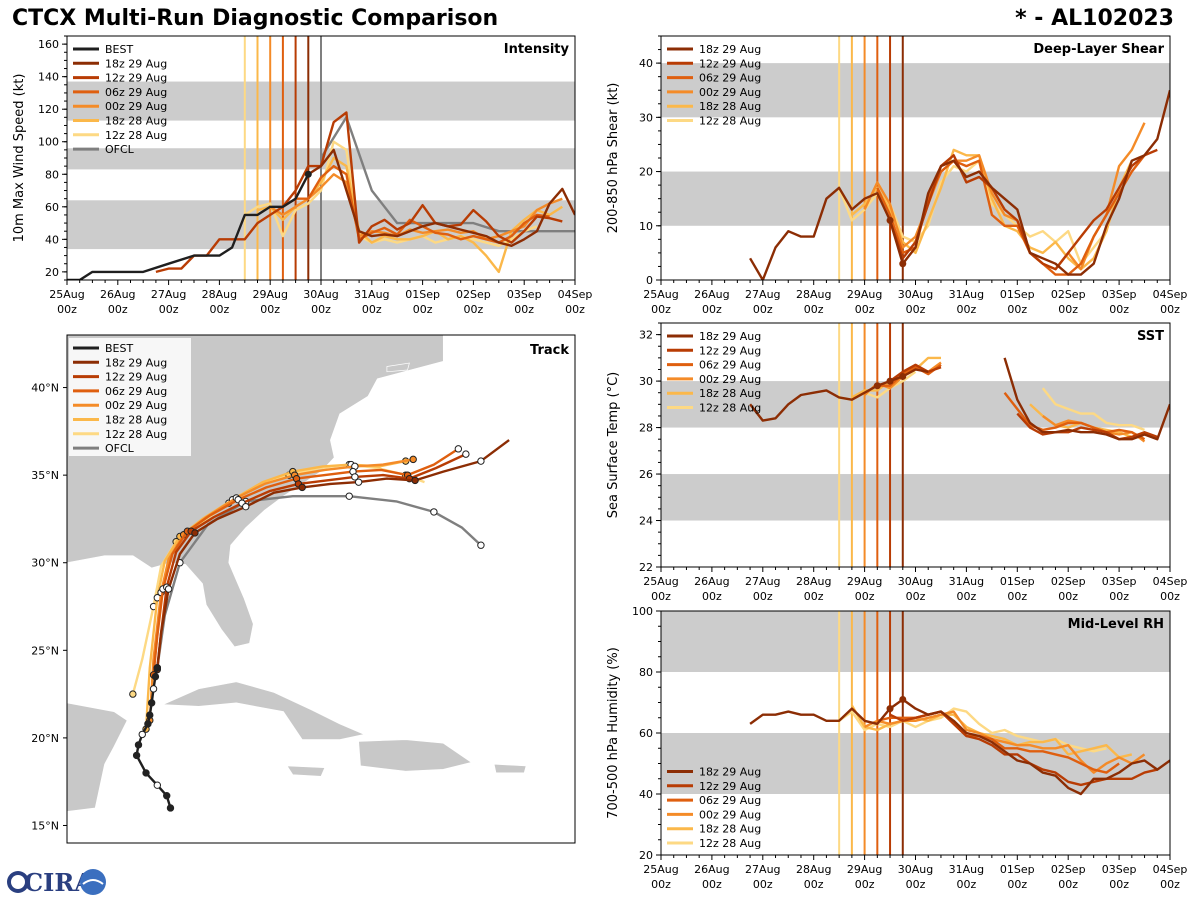 The height and width of the screenshot is (900, 1200). What do you see at coordinates (415, 755) in the screenshot?
I see `hispaniola-land` at bounding box center [415, 755].